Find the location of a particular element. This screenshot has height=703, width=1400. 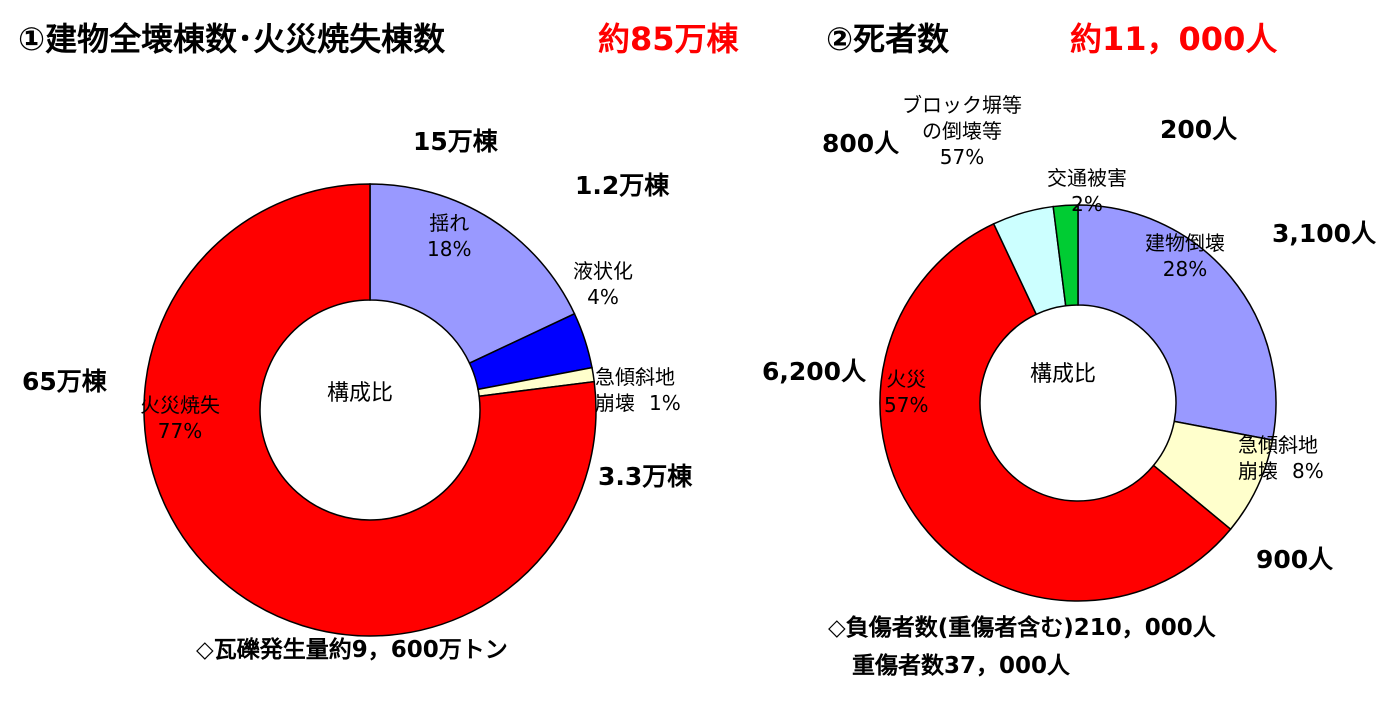

chart2-count-slope: 900人 is located at coordinates (1295, 559).